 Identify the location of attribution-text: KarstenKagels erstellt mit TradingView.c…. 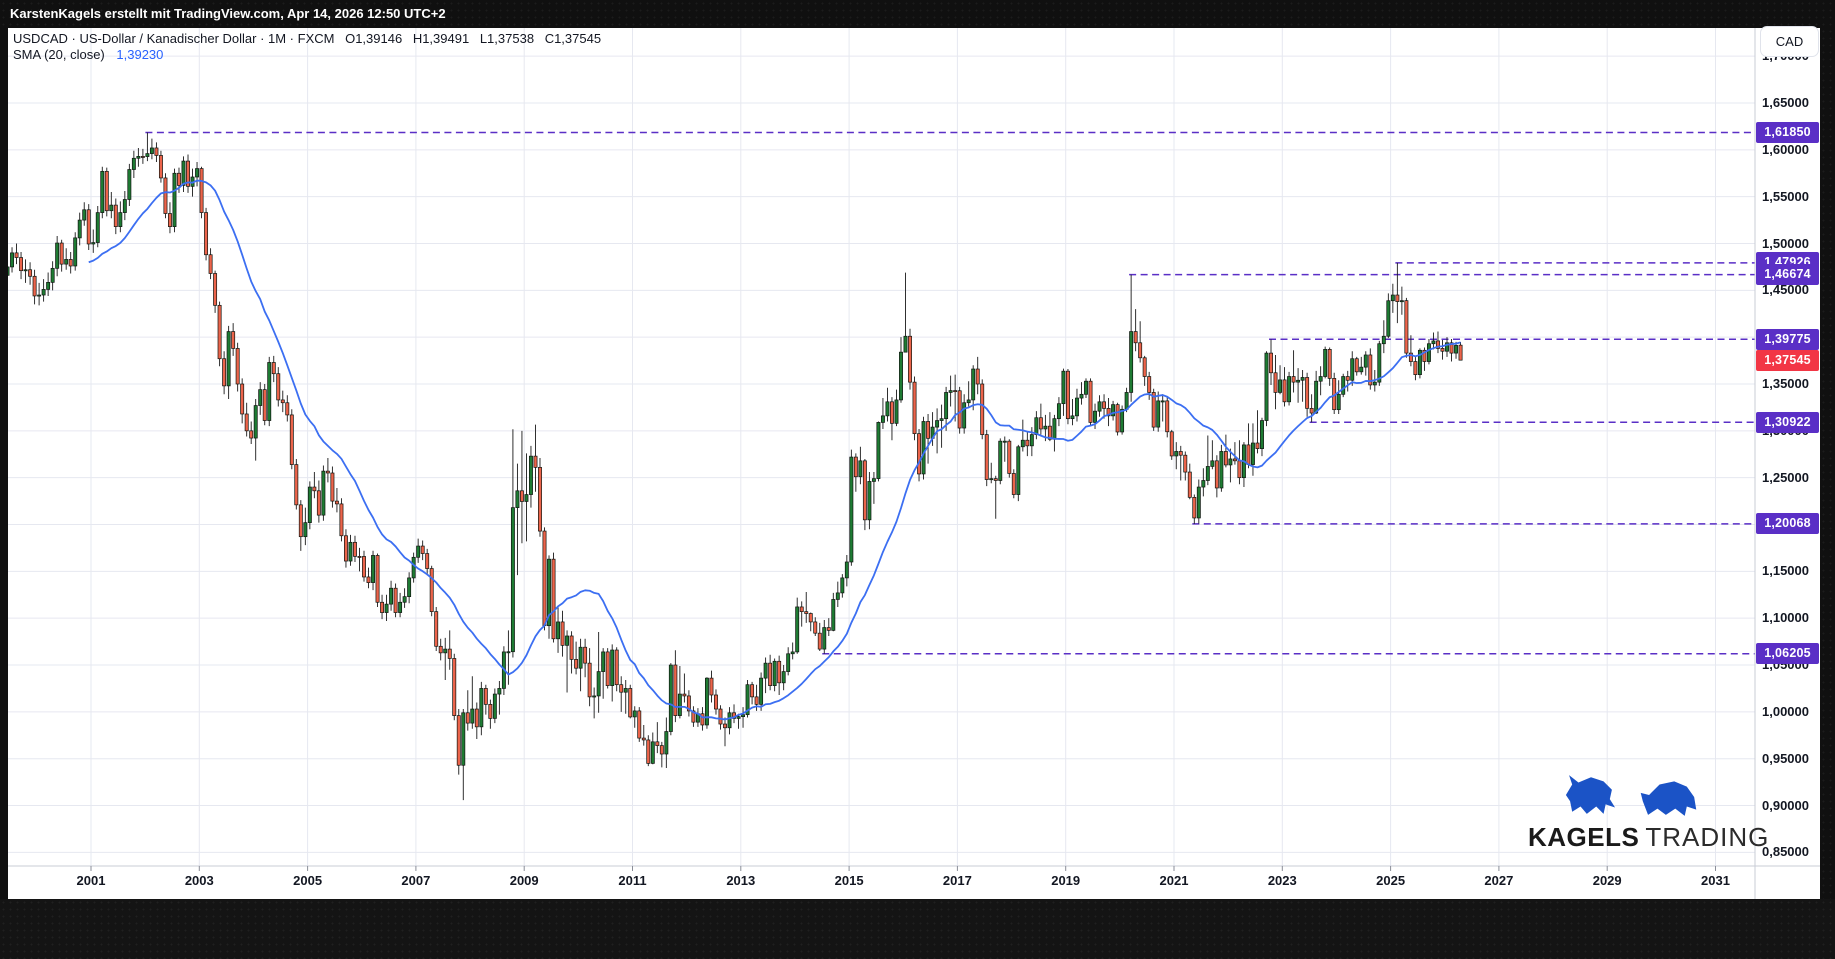
(228, 13).